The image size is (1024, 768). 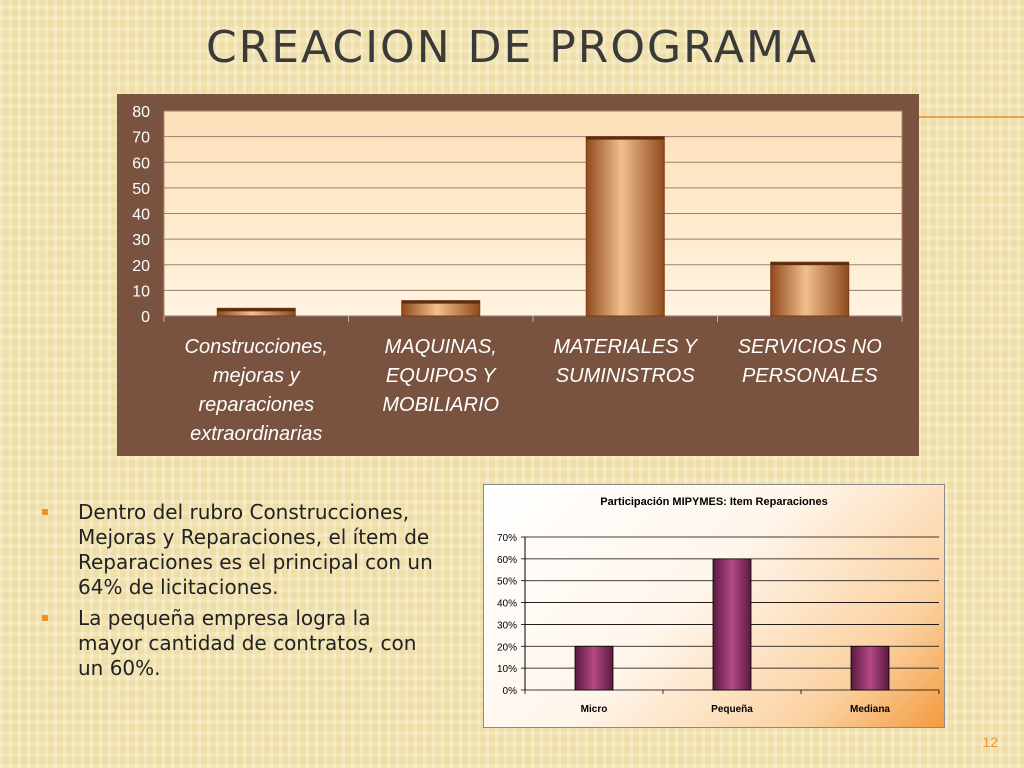 What do you see at coordinates (510, 691) in the screenshot?
I see `chart2-y-tick-label: 0%` at bounding box center [510, 691].